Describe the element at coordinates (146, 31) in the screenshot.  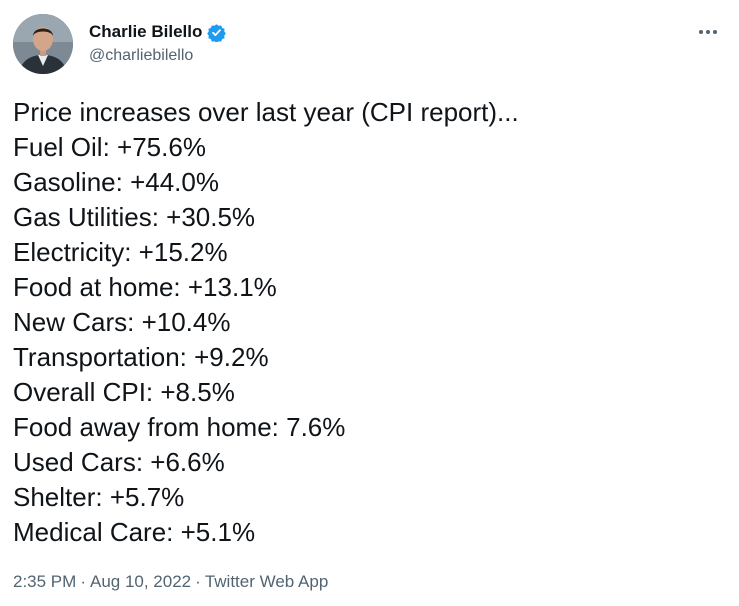
I see `display-name: Charlie Bilello` at that location.